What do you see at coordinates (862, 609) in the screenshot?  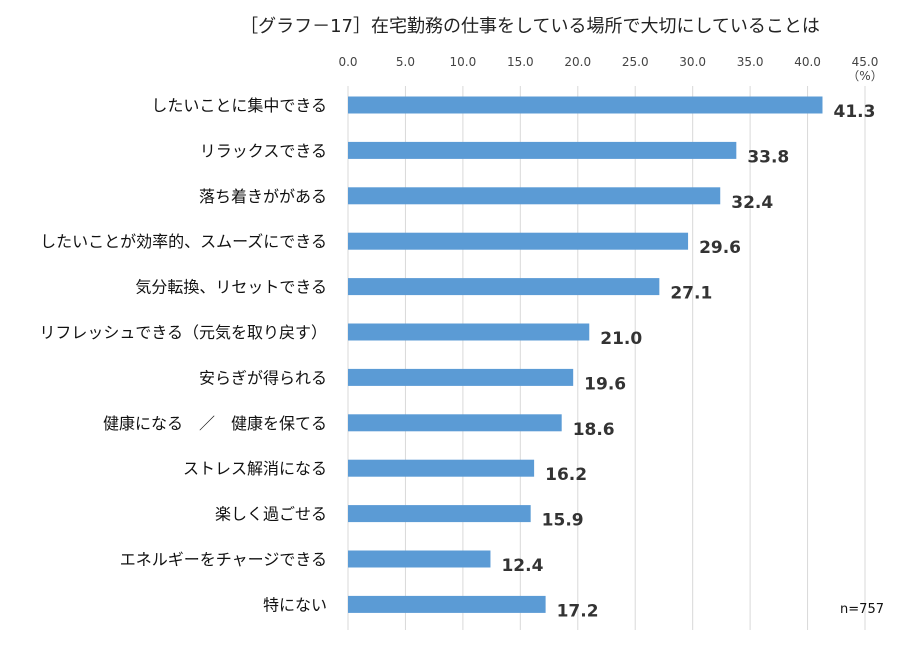 I see `sample-size-note: n=757` at bounding box center [862, 609].